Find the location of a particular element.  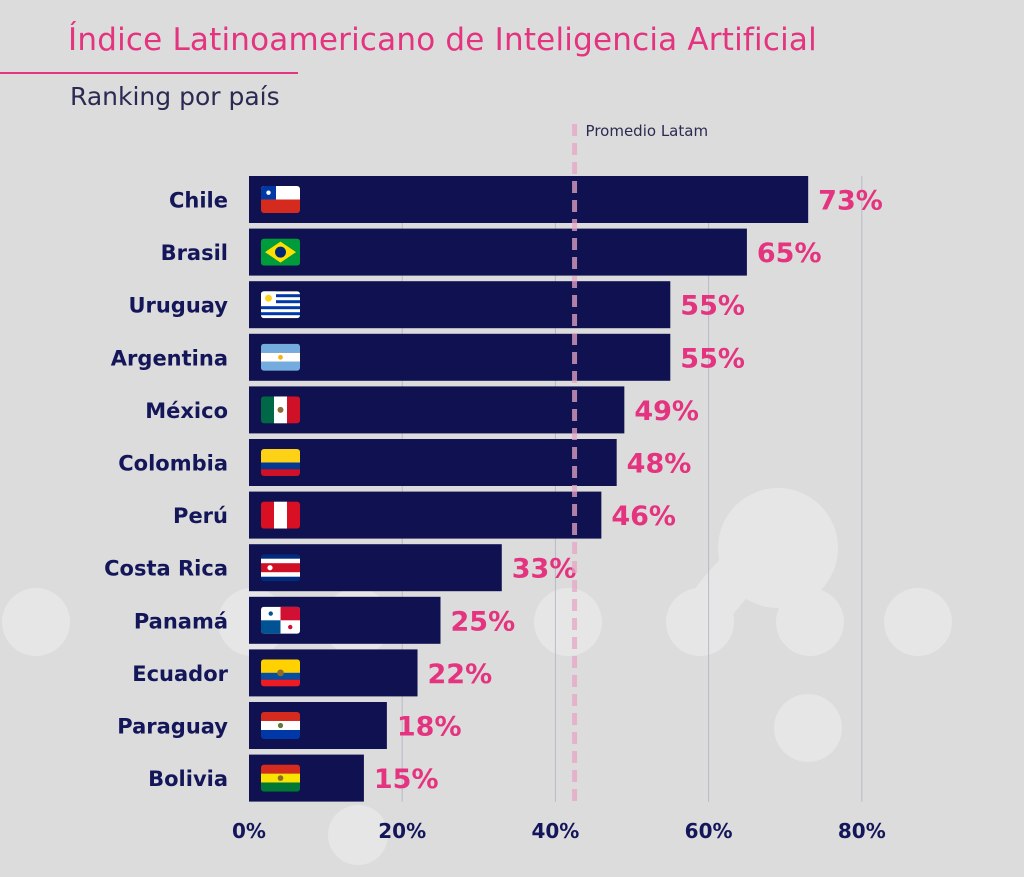

category-label: Colombia is located at coordinates (173, 464).